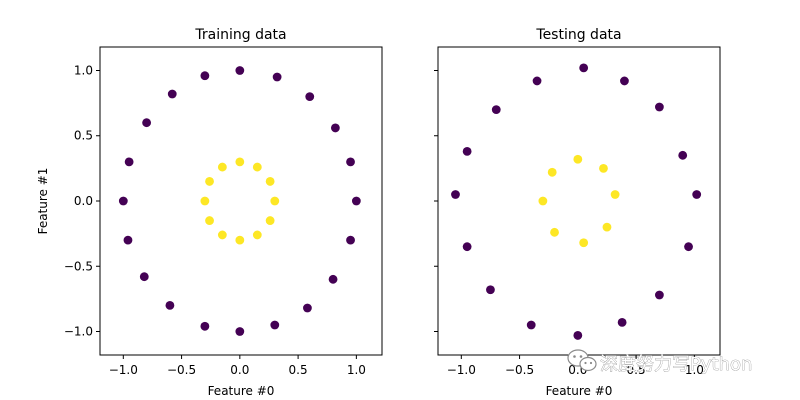  I want to click on watermark: 深度努力写Python, so click(660, 362).